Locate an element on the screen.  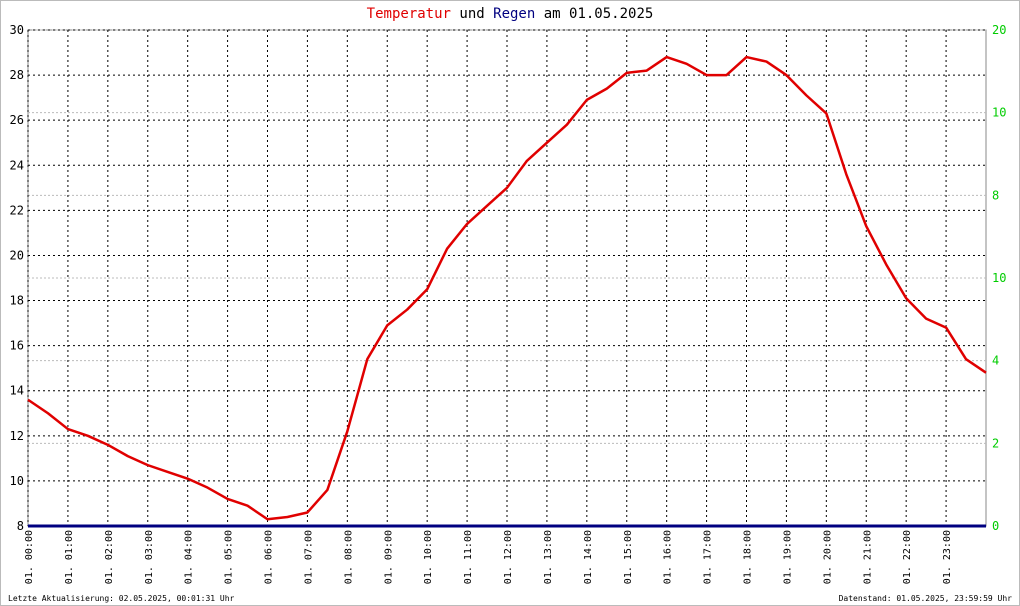
chart-title: Temperatur und Regen am 01.05.2025 is located at coordinates (510, 14).